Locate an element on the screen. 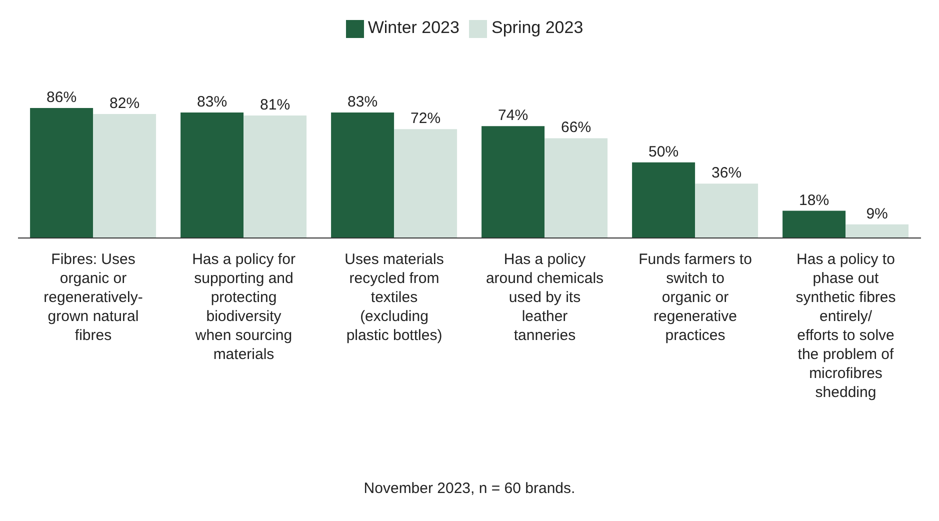 The height and width of the screenshot is (521, 939). x-tick-label: Has a policy to phase out synthetic fibres entirely/ efforts to solve the problem of microfibres shedding is located at coordinates (846, 326).